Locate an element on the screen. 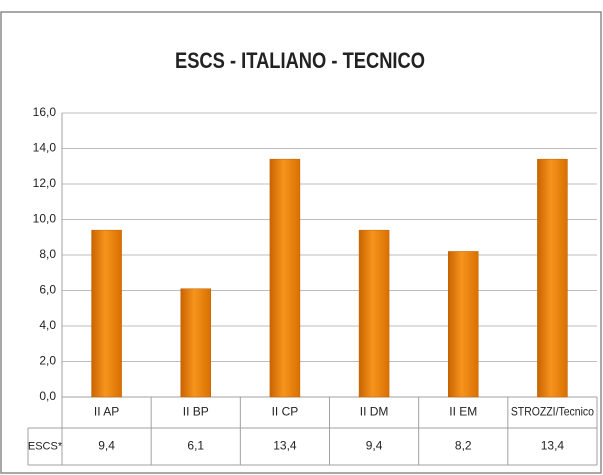  x-tick-label: II DM is located at coordinates (374, 412).